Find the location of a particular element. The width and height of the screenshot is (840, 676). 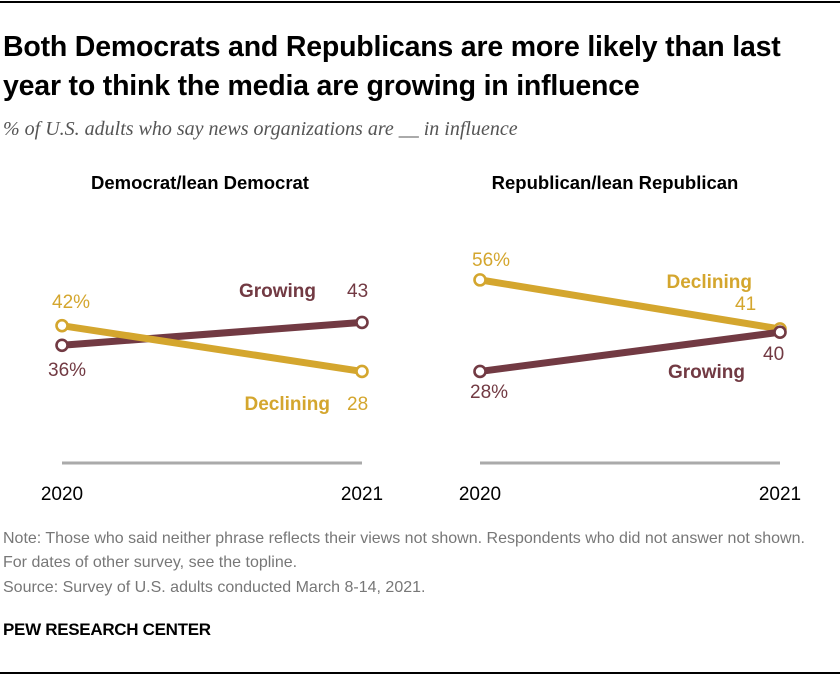

data-label: 56% is located at coordinates (491, 260).